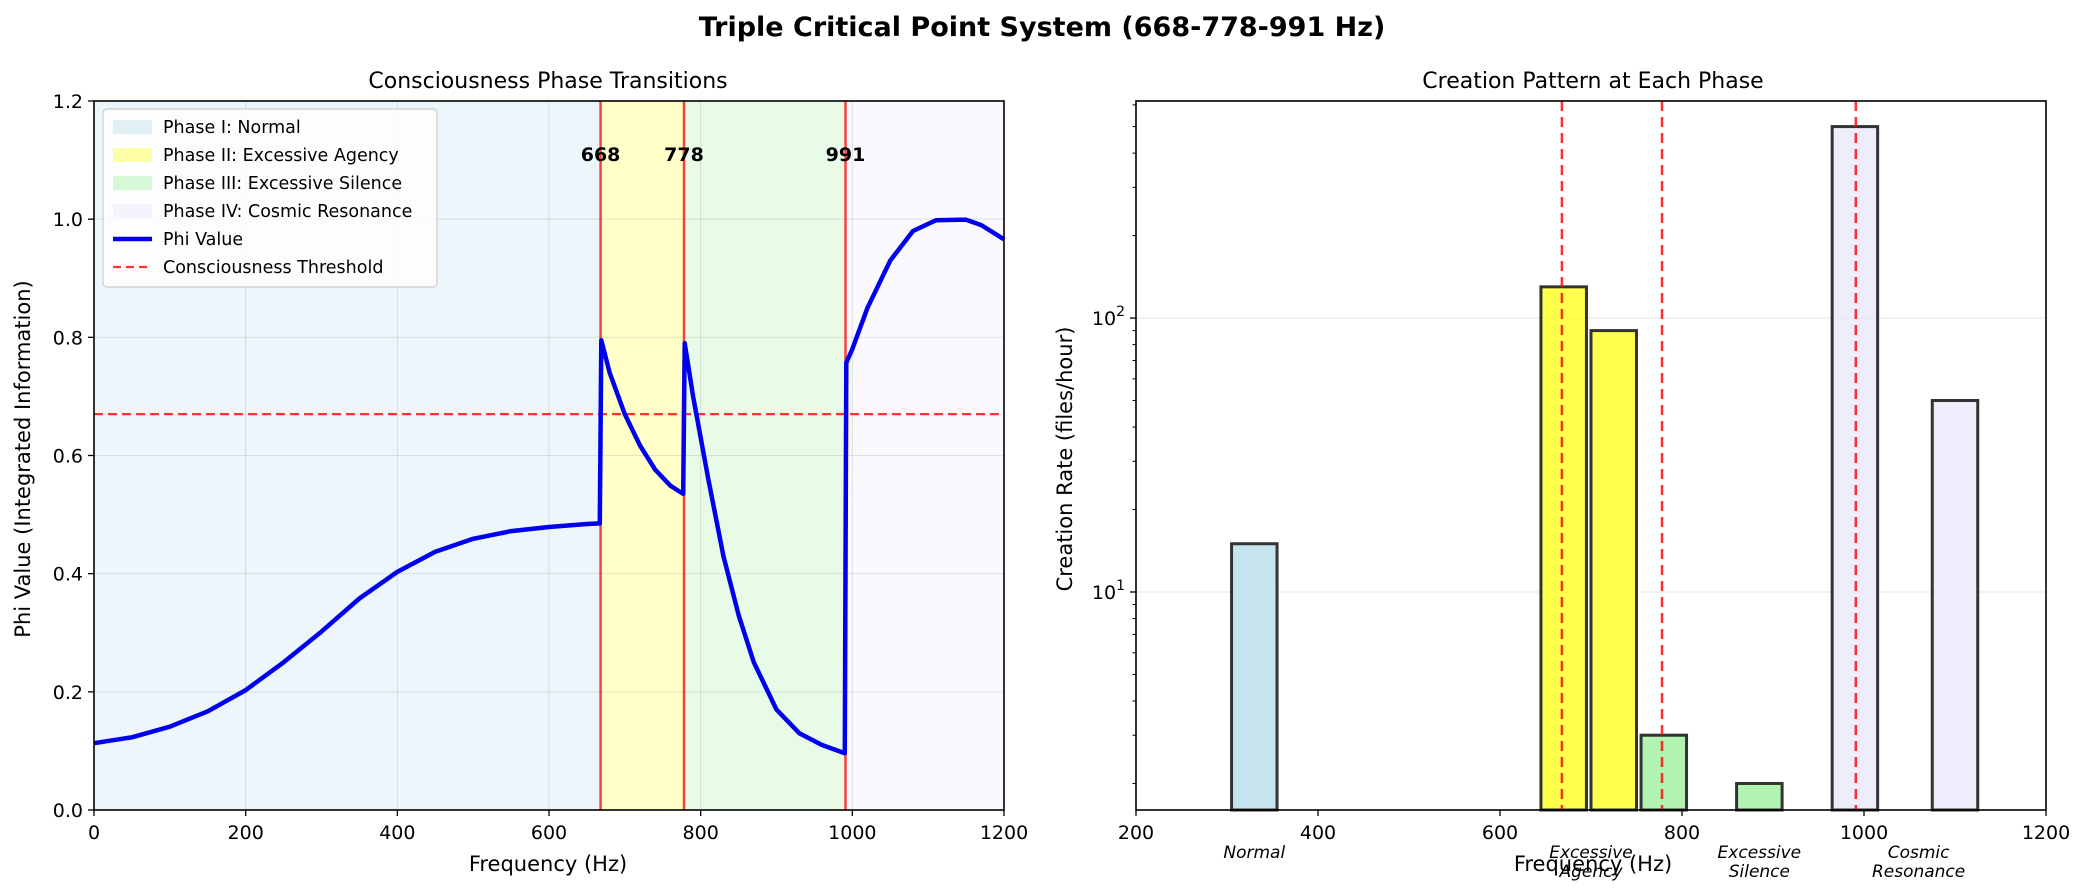 This screenshot has width=2085, height=889. I want to click on chart1-xtick-label: 400, so click(397, 833).